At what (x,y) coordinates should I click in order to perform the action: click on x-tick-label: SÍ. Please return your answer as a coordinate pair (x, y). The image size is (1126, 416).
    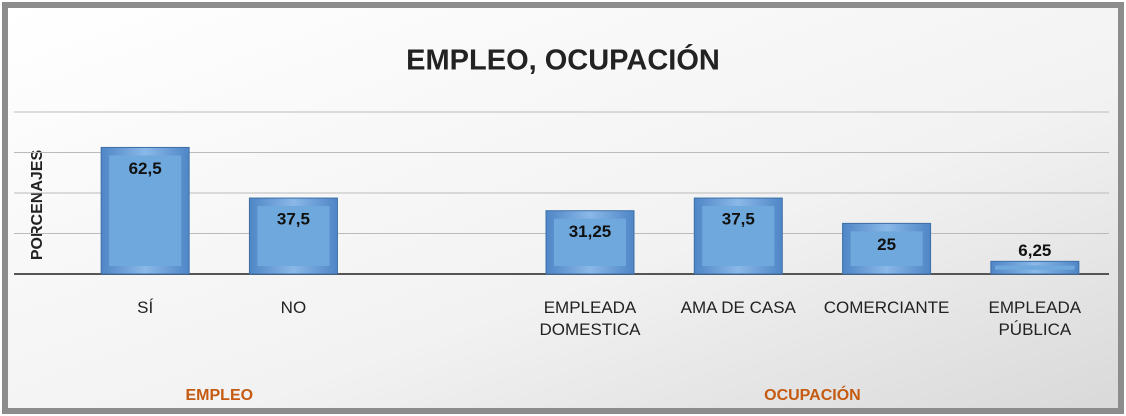
    Looking at the image, I should click on (145, 307).